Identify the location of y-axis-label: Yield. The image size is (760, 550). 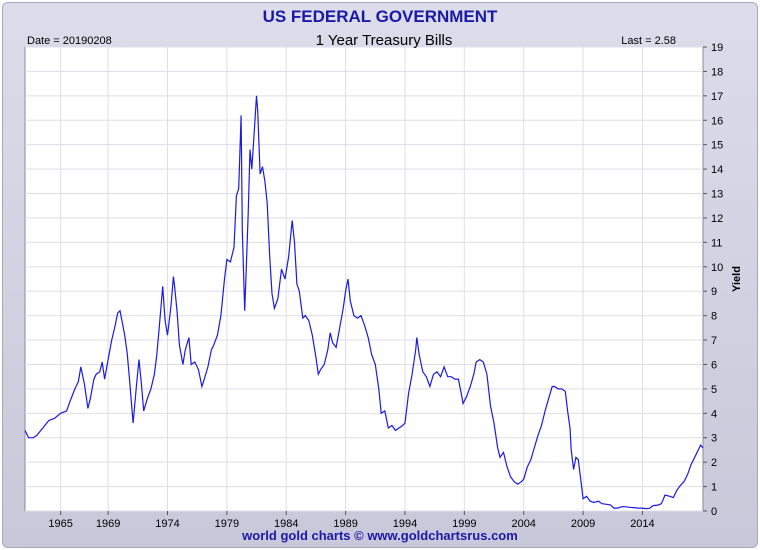
(737, 279).